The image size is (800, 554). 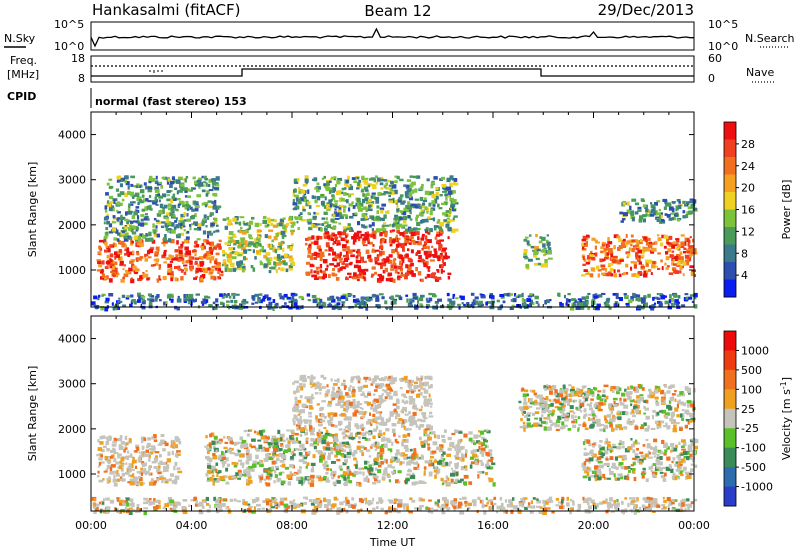 What do you see at coordinates (20, 38) in the screenshot?
I see `nsky-label: N.Sky` at bounding box center [20, 38].